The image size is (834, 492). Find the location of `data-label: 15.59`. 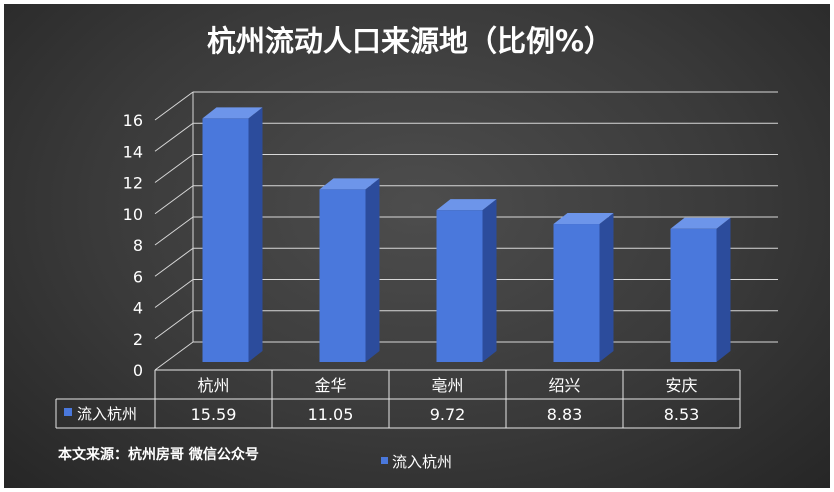

data-label: 15.59 is located at coordinates (214, 414).